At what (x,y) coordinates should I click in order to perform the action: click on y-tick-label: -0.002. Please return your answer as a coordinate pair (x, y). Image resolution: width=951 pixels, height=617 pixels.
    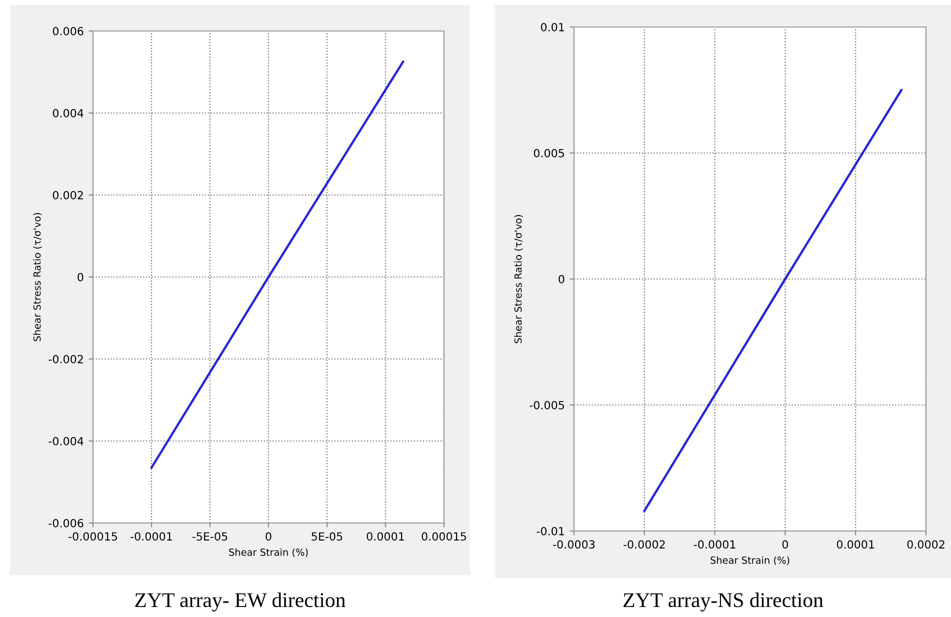
    Looking at the image, I should click on (65, 359).